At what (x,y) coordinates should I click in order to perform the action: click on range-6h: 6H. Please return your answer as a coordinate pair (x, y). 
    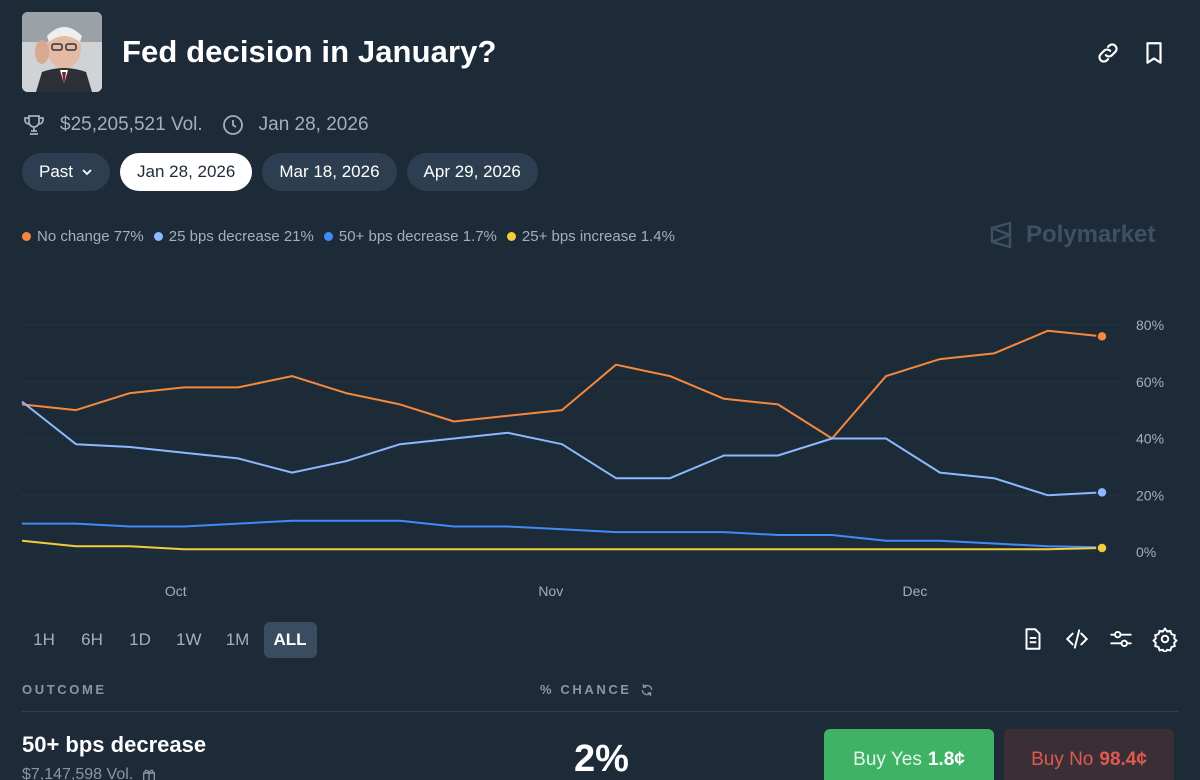
    Looking at the image, I should click on (92, 639).